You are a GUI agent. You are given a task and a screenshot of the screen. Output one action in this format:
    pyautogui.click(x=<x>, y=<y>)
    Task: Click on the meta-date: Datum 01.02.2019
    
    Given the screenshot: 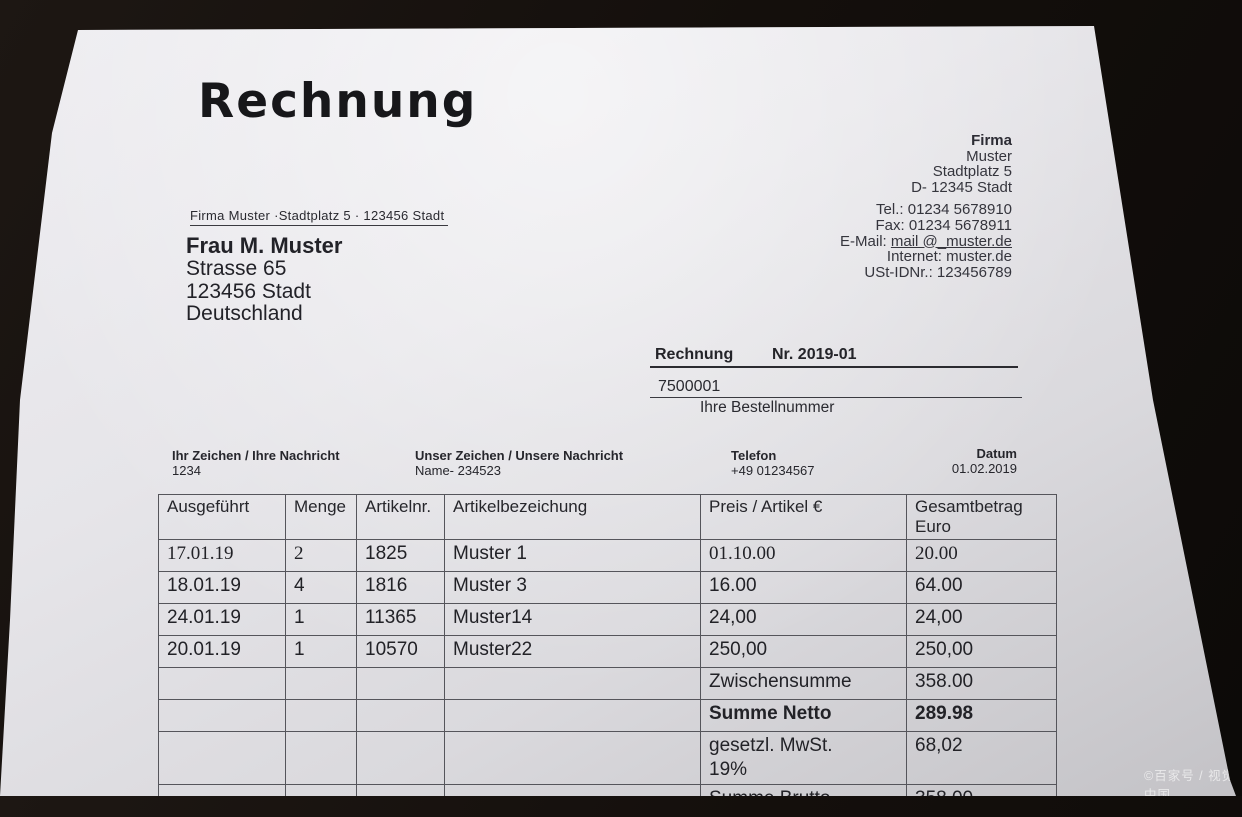 What is the action you would take?
    pyautogui.click(x=948, y=461)
    